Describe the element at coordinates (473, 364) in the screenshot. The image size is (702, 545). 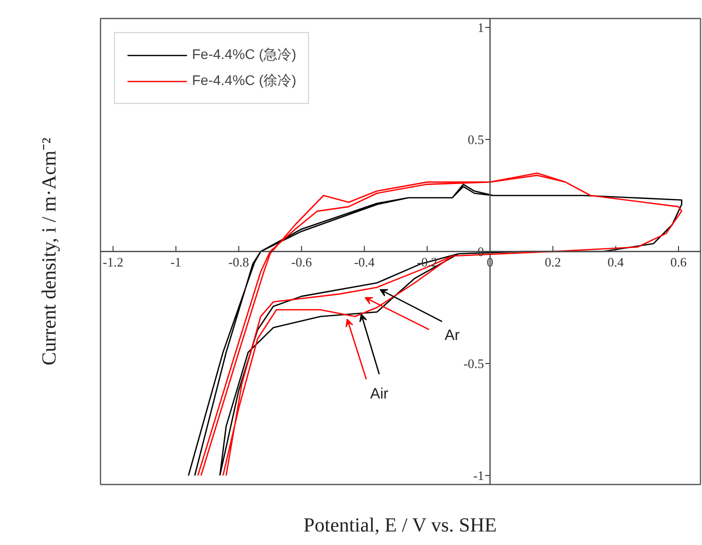
I see `y-tick-label: -0.5` at that location.